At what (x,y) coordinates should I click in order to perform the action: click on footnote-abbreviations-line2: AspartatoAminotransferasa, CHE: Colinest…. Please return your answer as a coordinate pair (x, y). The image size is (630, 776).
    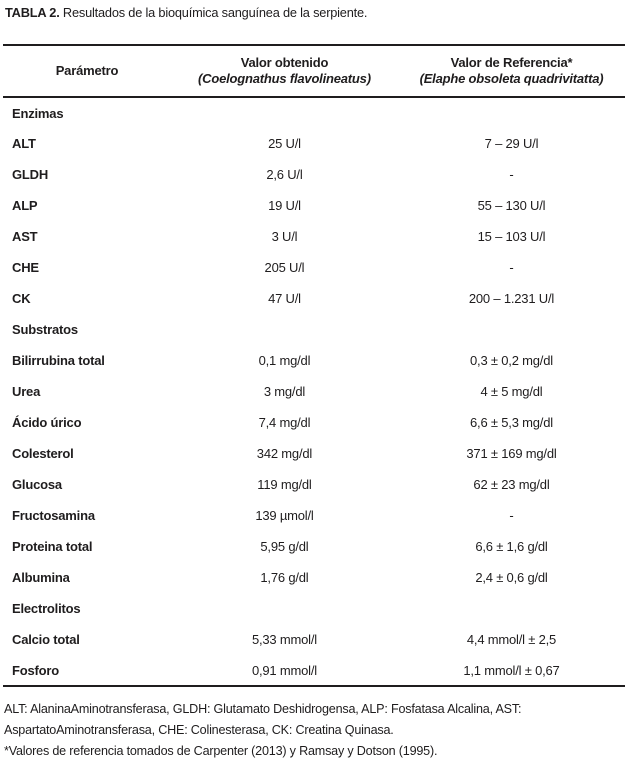
    Looking at the image, I should click on (199, 730).